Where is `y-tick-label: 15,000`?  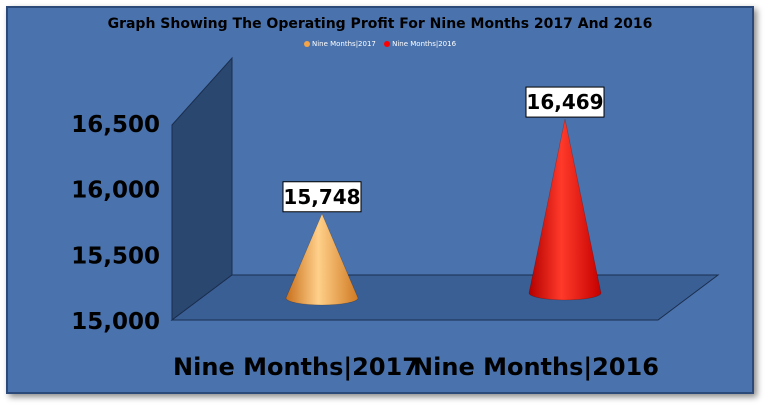
y-tick-label: 15,000 is located at coordinates (115, 322).